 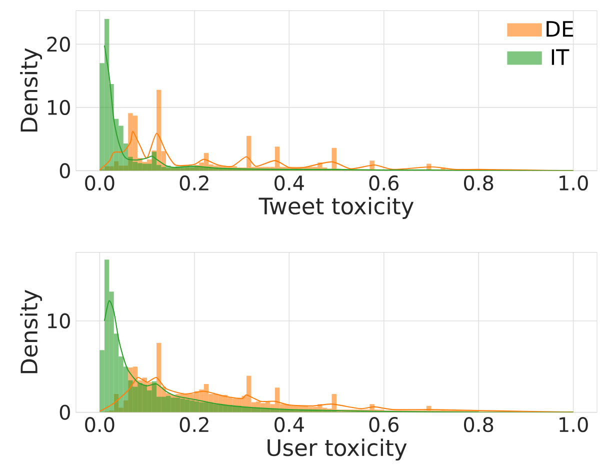 What do you see at coordinates (336, 208) in the screenshot?
I see `x-axis-title: Tweet toxicity` at bounding box center [336, 208].